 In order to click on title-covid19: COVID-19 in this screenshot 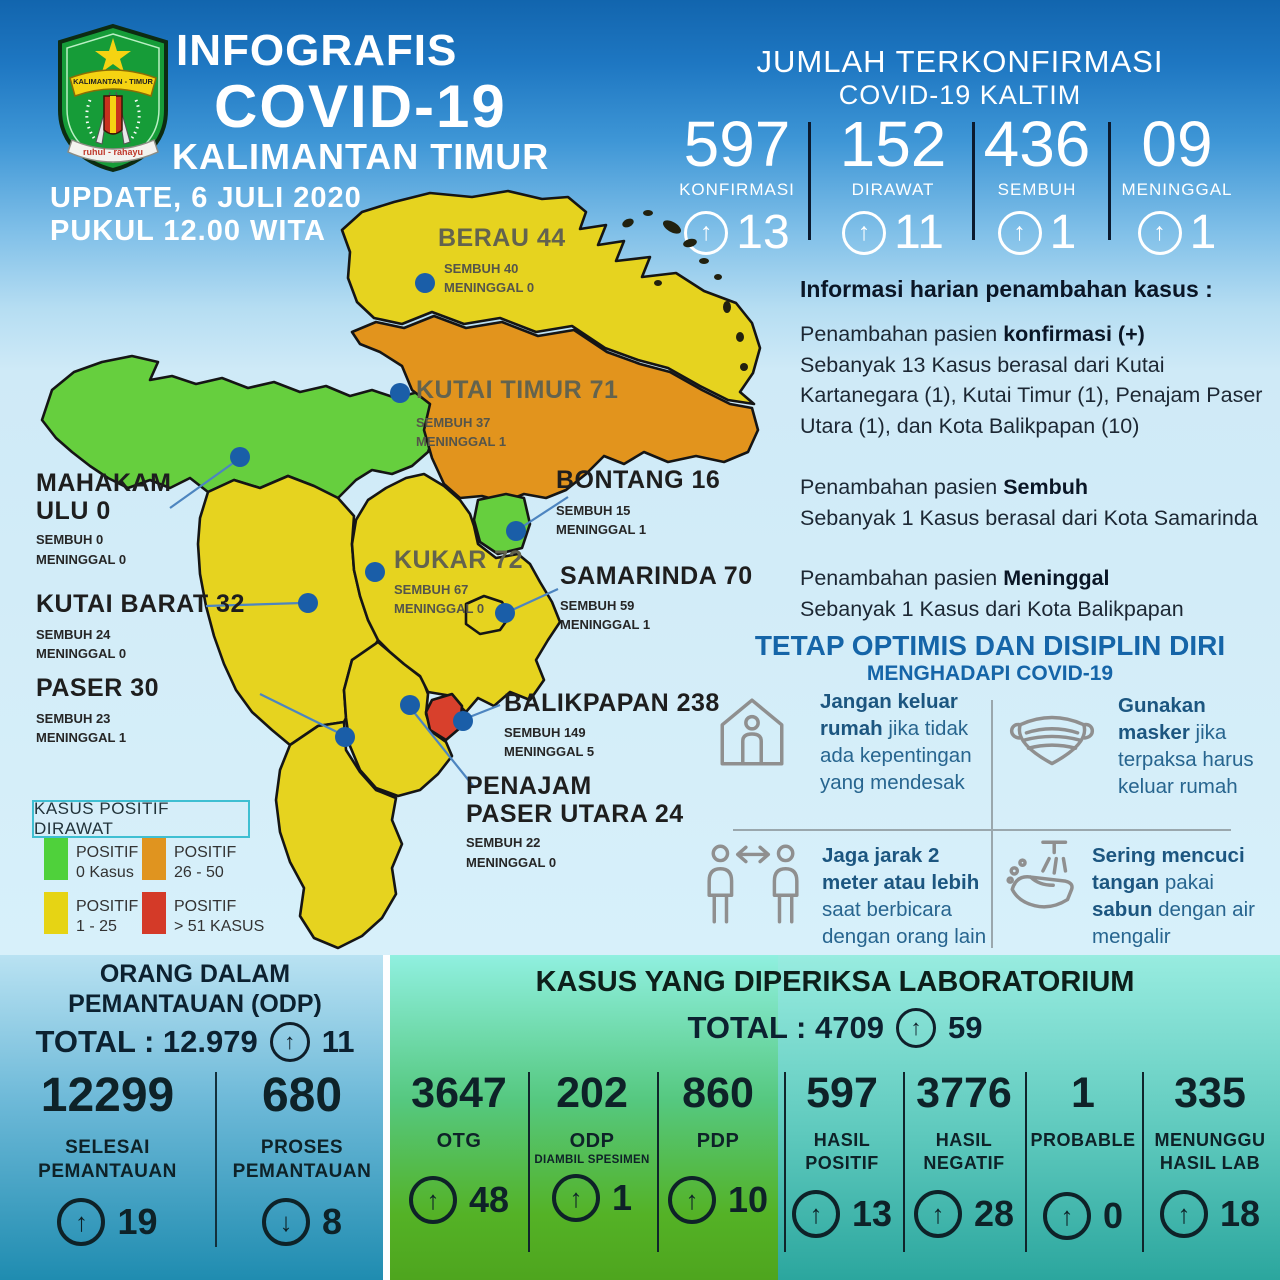, I will do `click(360, 106)`.